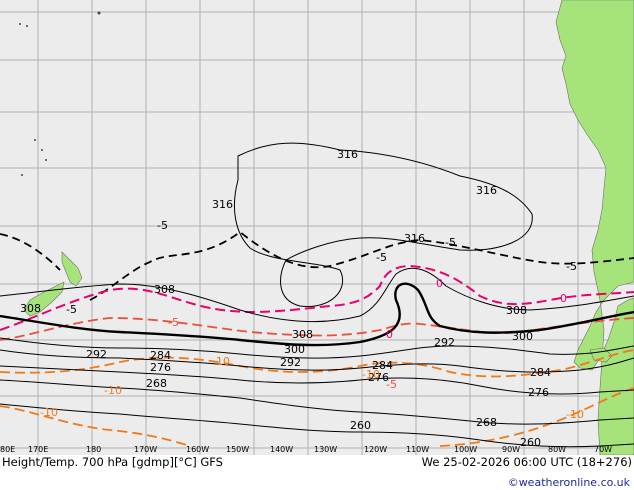 The image size is (634, 490). Describe the element at coordinates (93, 449) in the screenshot. I see `longitude-label: 180` at that location.